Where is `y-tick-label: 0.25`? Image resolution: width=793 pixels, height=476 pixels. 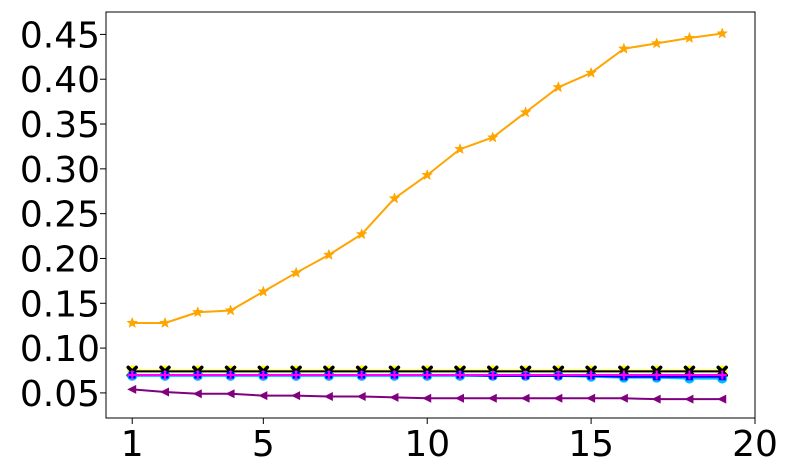
y-tick-label: 0.25 is located at coordinates (60, 215).